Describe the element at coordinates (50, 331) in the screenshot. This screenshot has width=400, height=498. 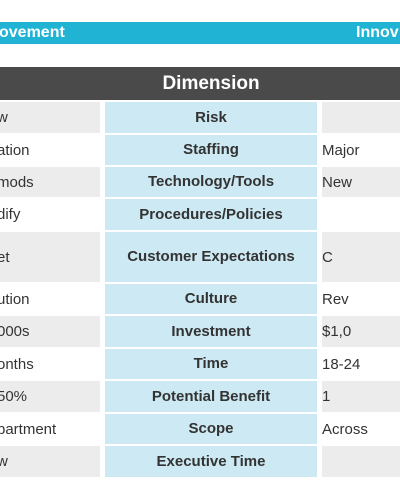
I see `left-cell: 000s` at that location.